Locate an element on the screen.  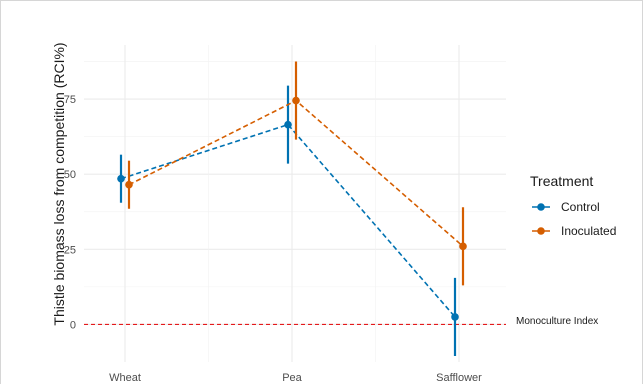
legend-title: Treatment is located at coordinates (561, 181).